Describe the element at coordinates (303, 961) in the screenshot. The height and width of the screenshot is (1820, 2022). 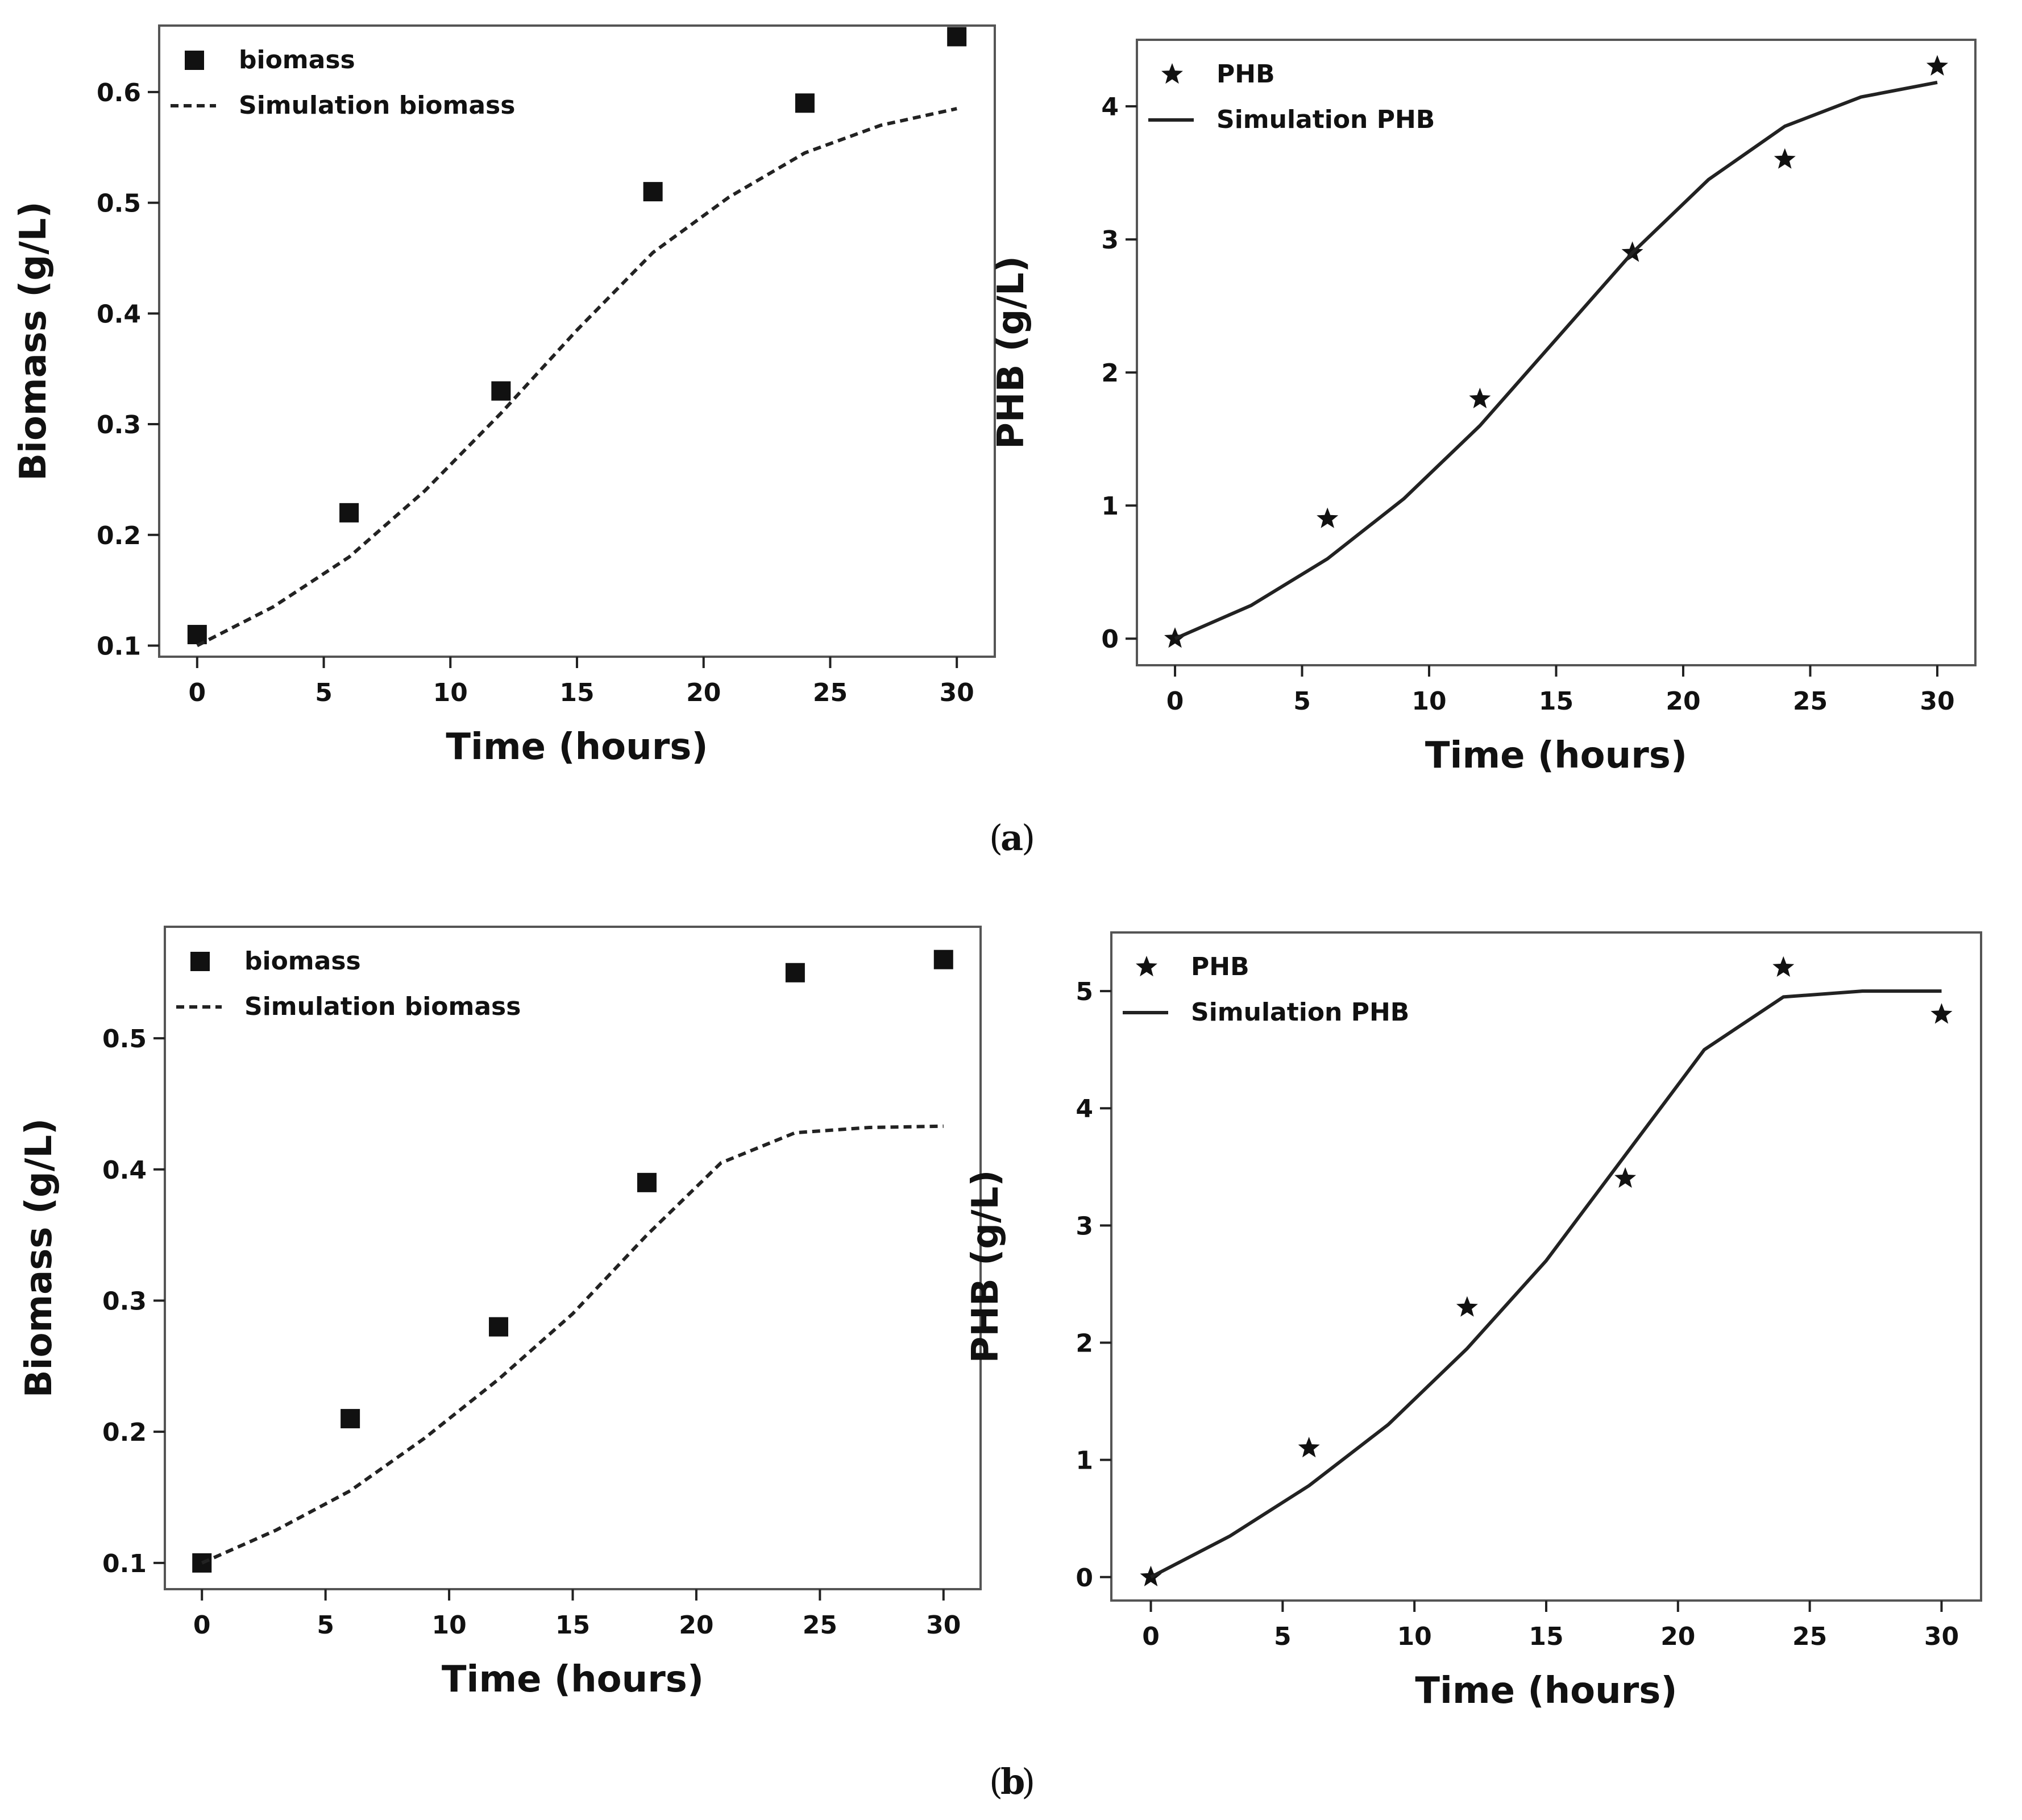
I see `legend-label: biomass` at that location.